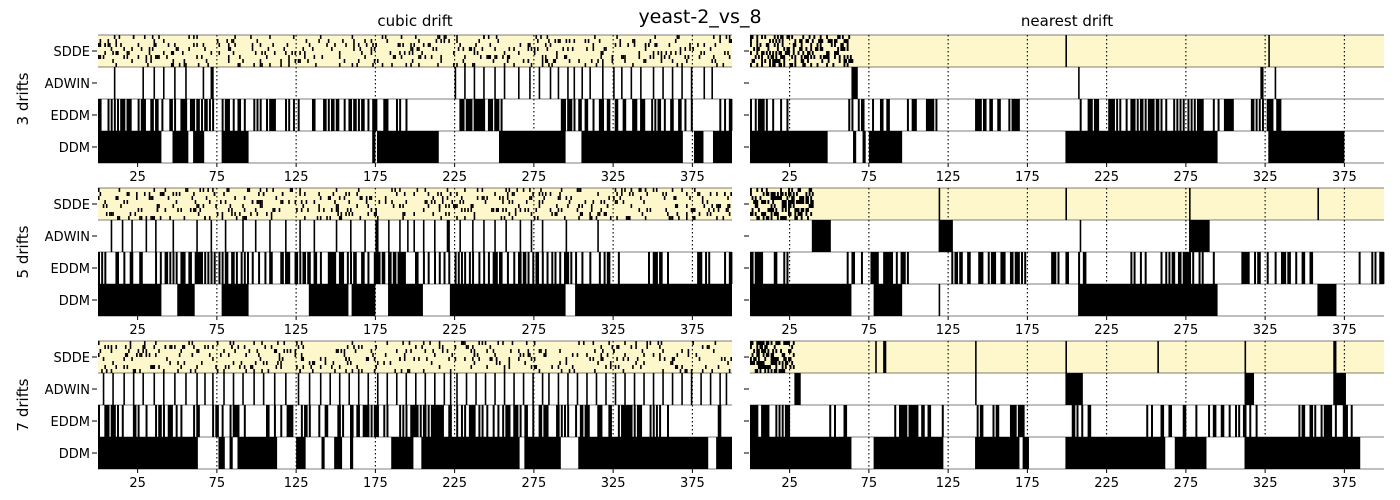 This screenshot has height=500, width=1400. What do you see at coordinates (692, 483) in the screenshot?
I see `x-tick-label: 375` at bounding box center [692, 483].